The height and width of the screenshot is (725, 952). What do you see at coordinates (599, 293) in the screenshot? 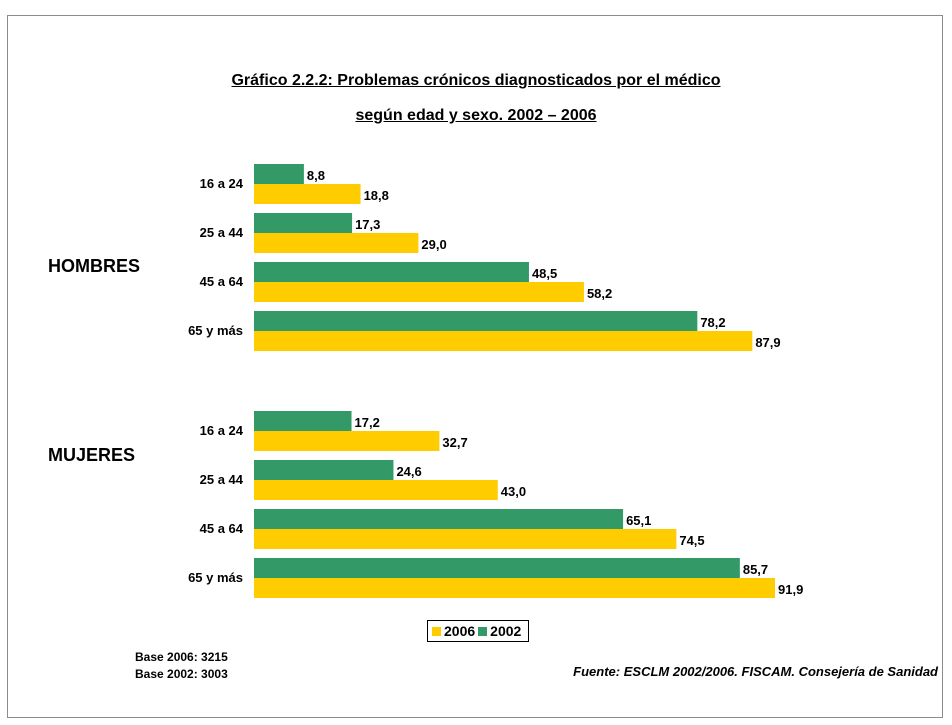
I see `data-label: 58,2` at bounding box center [599, 293].